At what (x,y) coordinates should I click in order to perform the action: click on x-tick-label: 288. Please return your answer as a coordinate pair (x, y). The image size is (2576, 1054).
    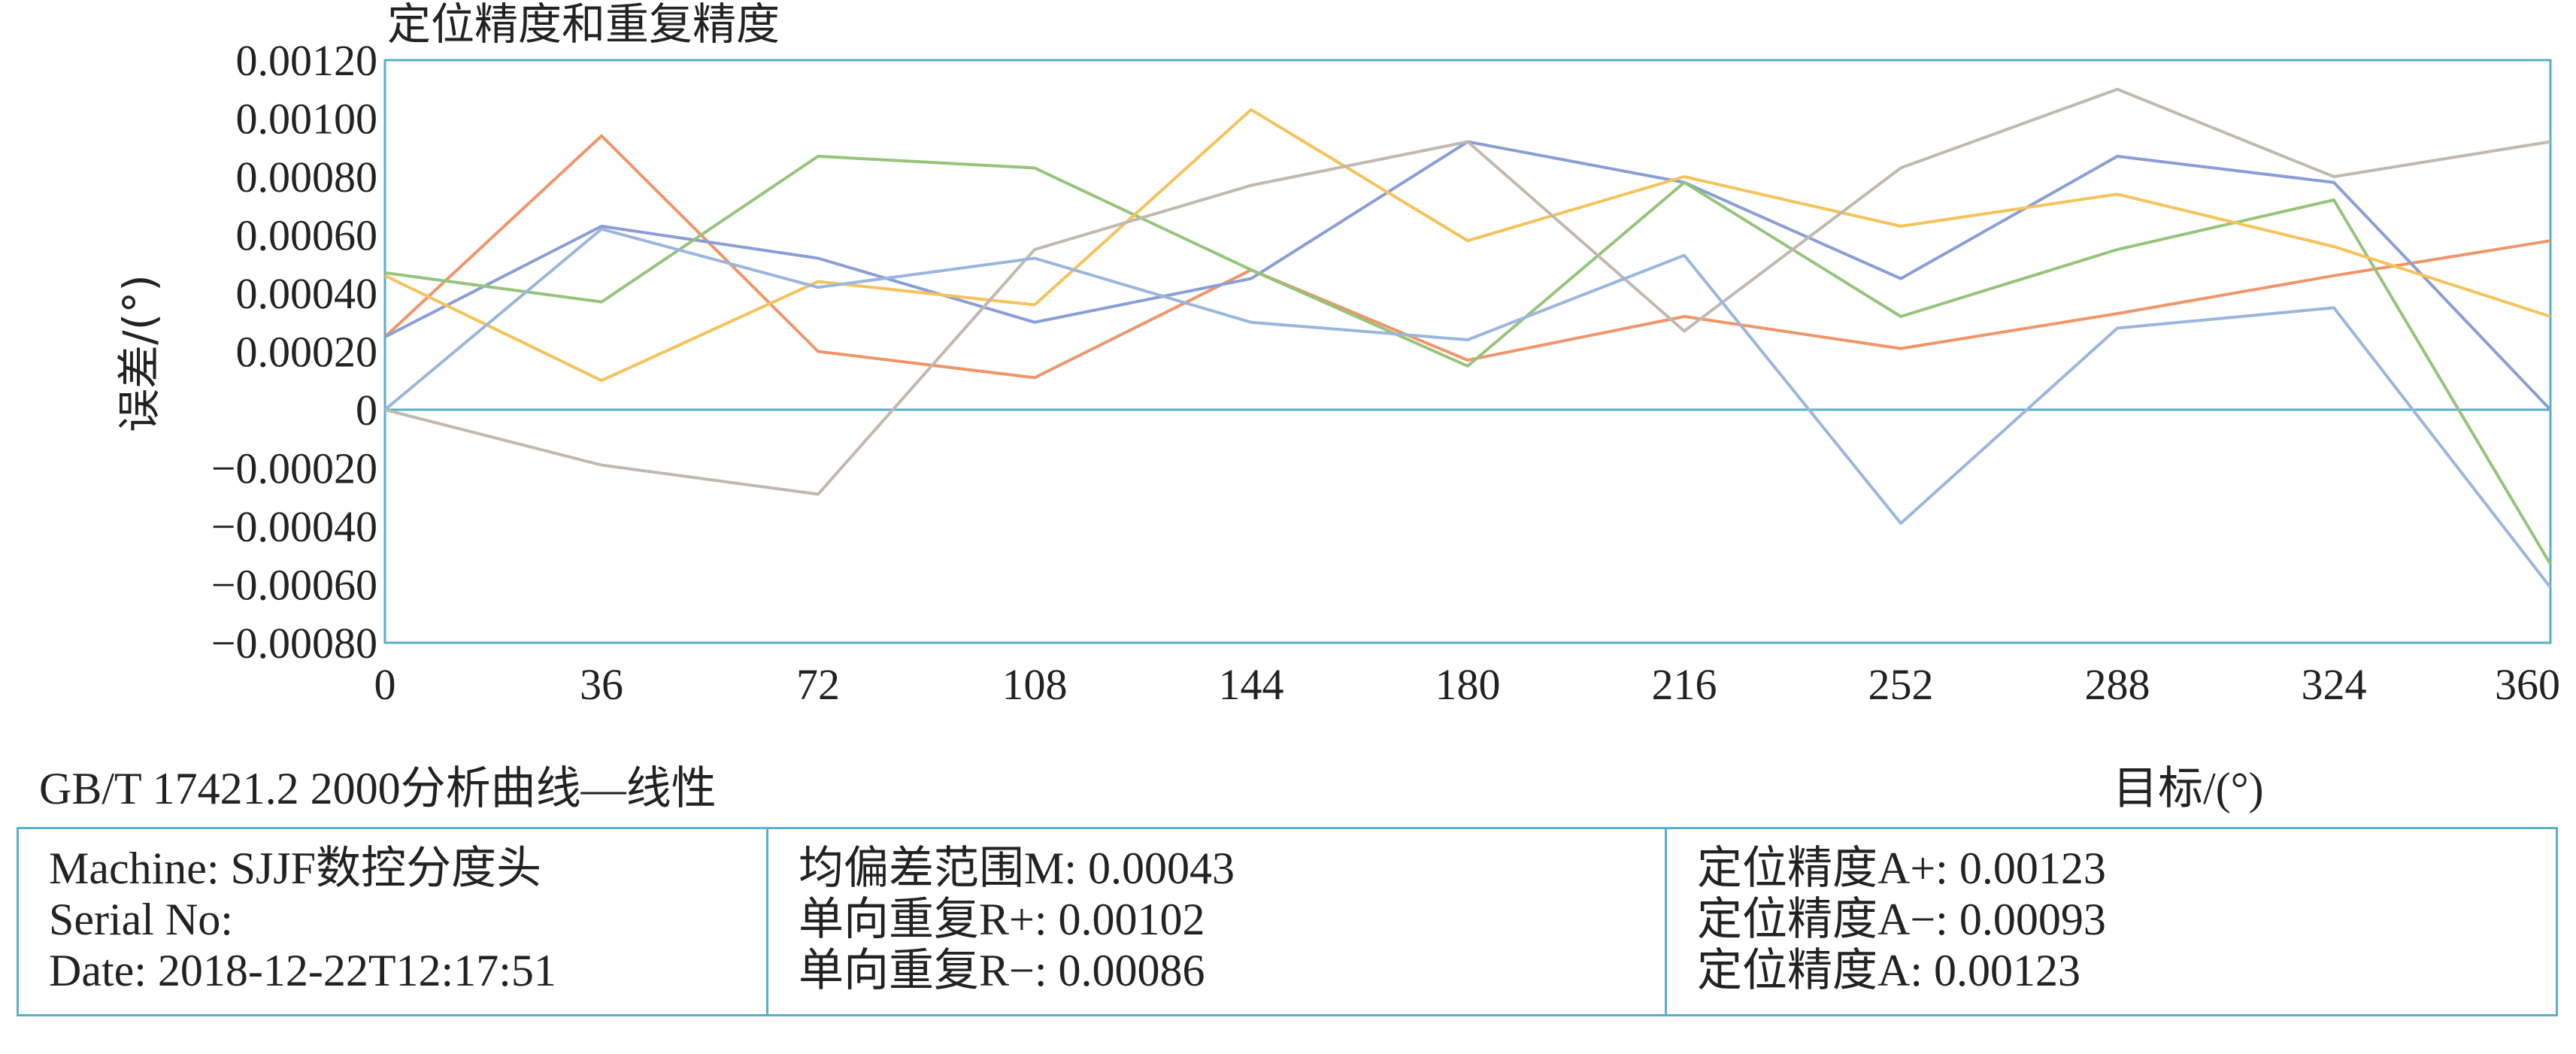
    Looking at the image, I should click on (2117, 684).